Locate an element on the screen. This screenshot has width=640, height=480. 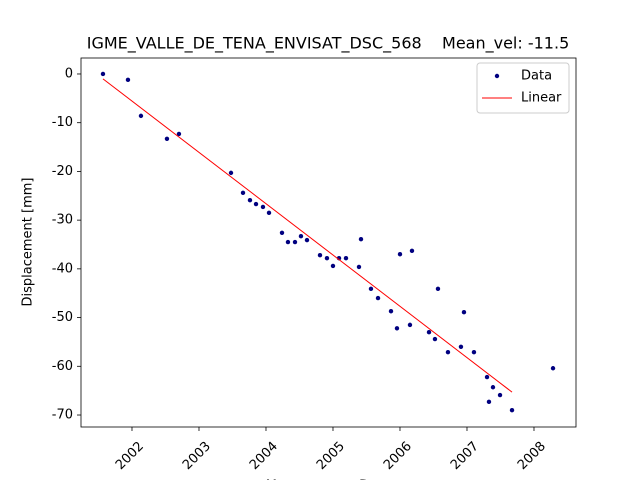
x-tick-label: 2005 is located at coordinates (331, 456).